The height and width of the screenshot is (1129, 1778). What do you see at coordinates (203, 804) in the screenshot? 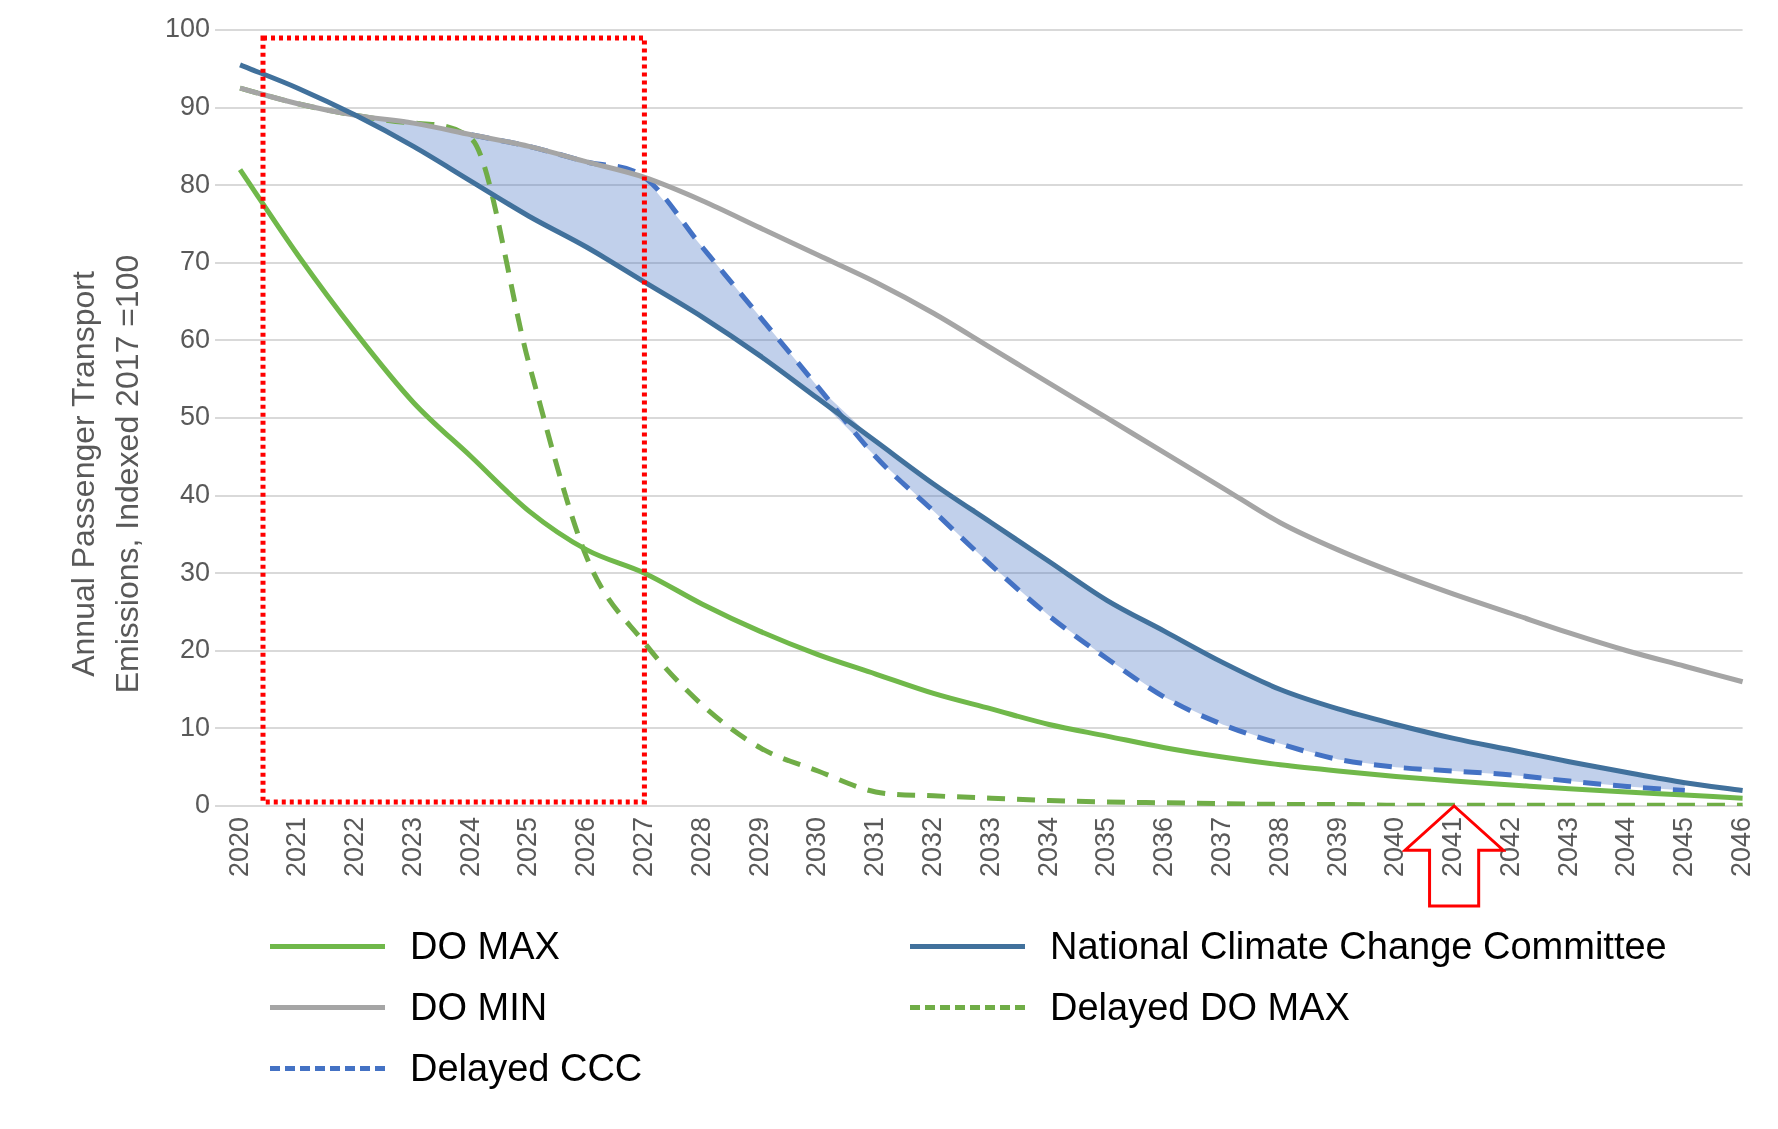
I see `y-tick-label: 0` at bounding box center [203, 804].